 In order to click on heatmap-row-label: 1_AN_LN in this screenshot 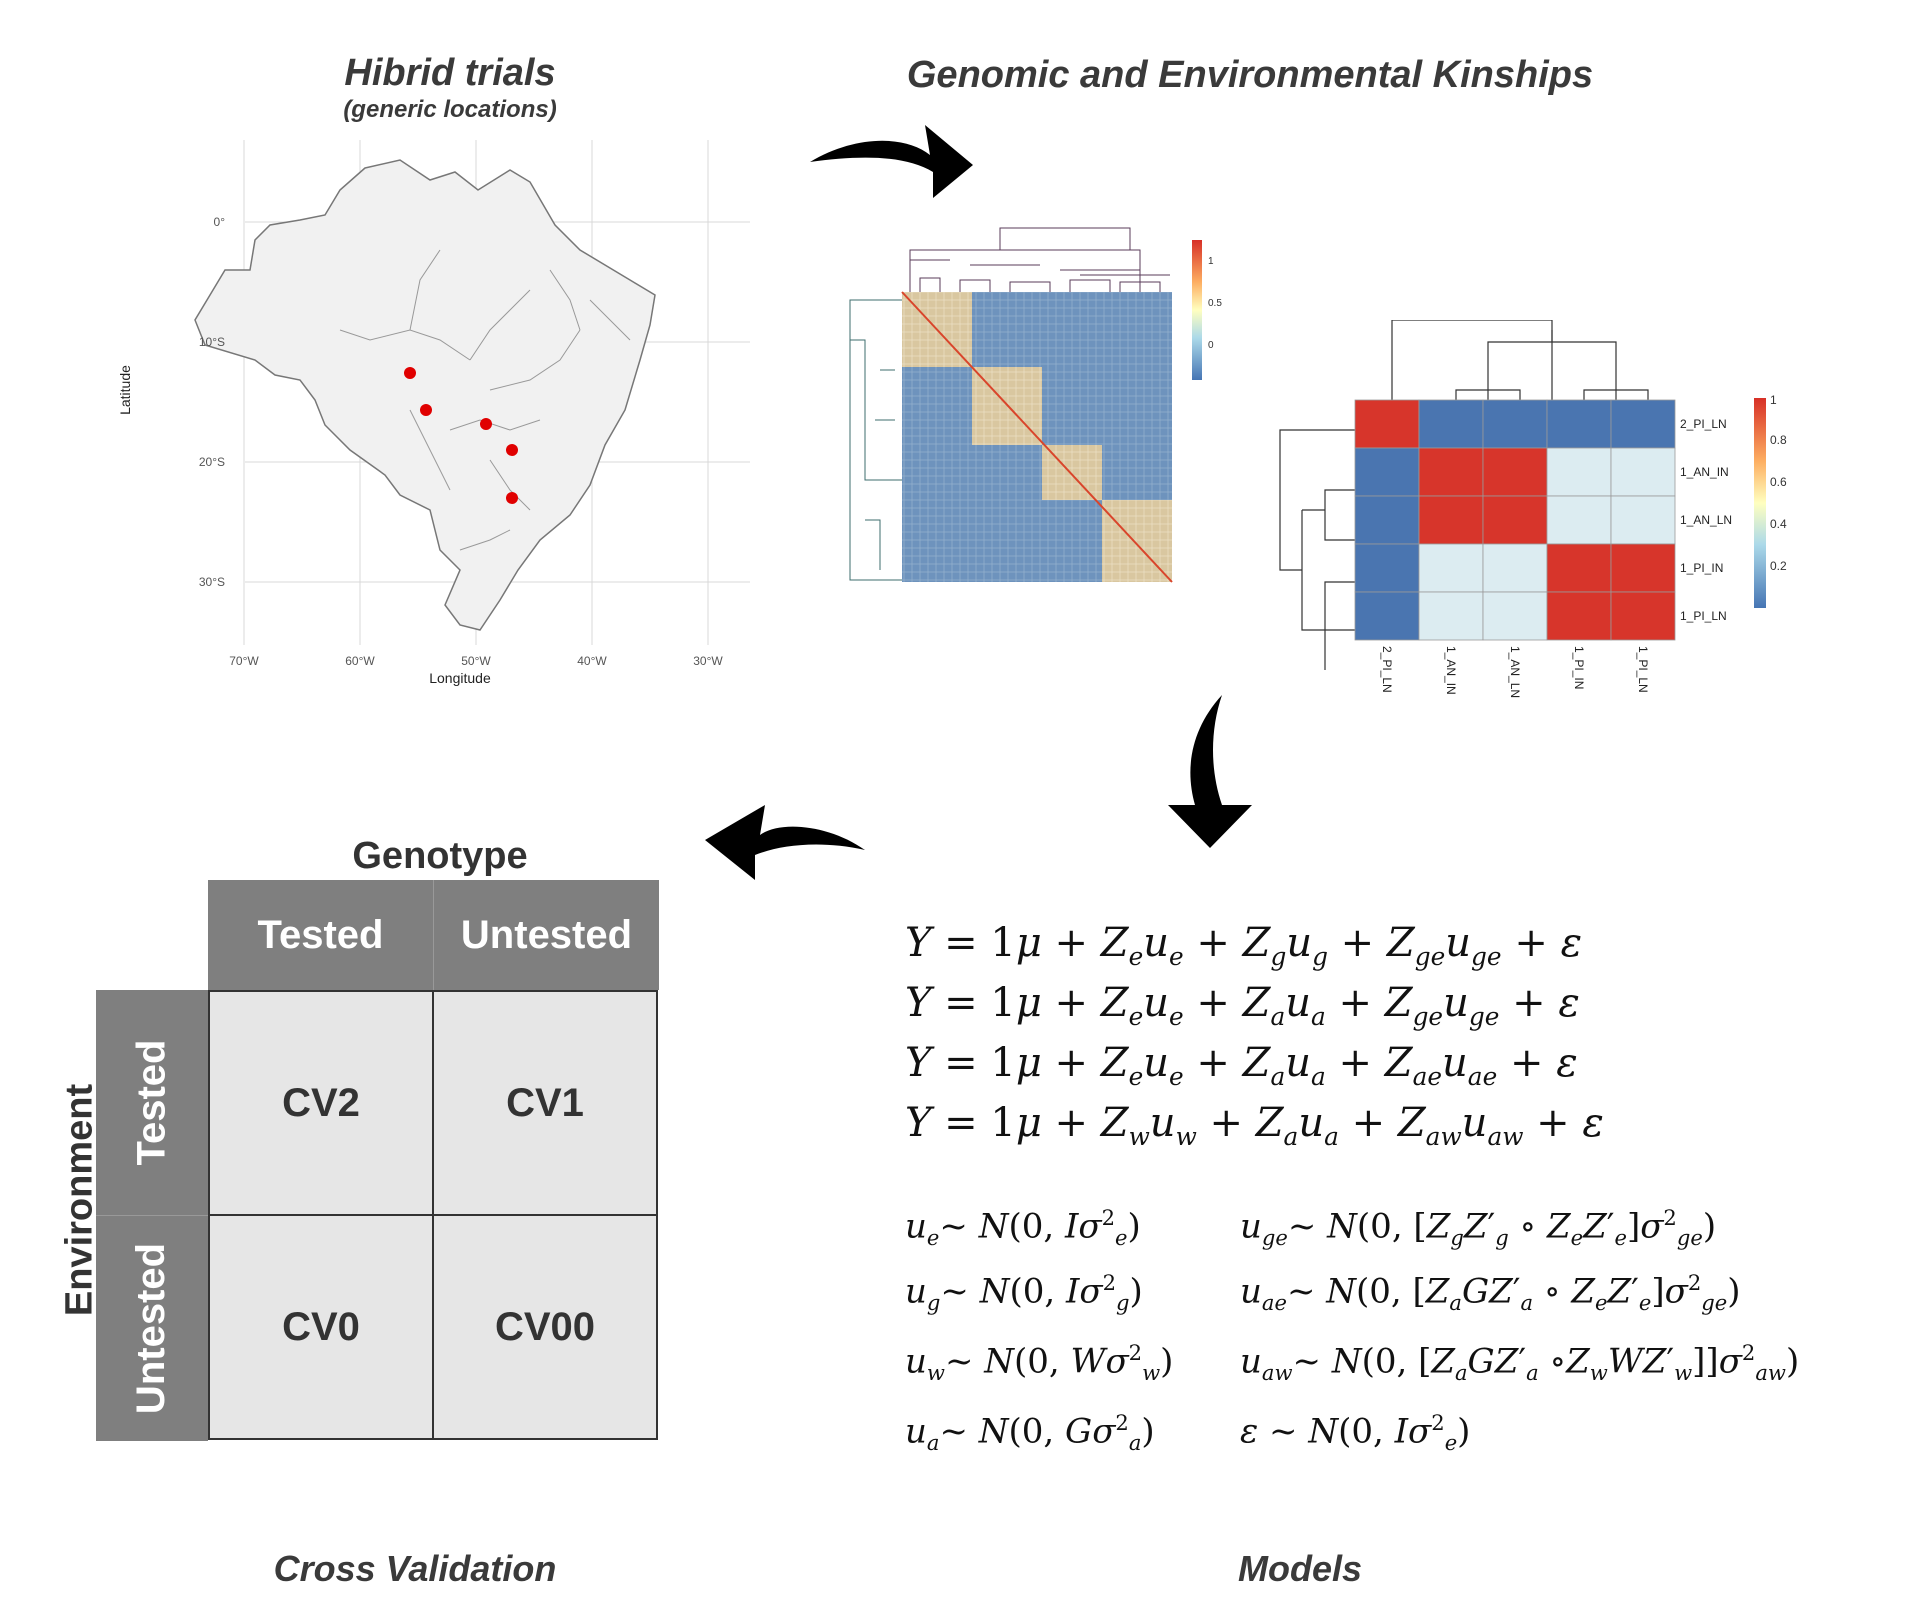, I will do `click(1706, 520)`.